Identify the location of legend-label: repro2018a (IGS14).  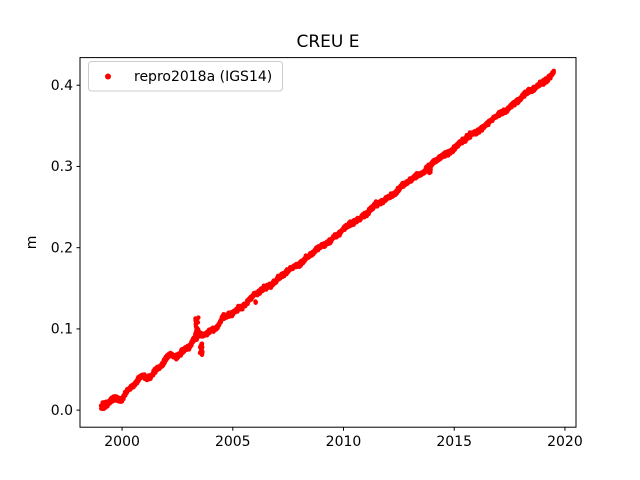
(203, 77).